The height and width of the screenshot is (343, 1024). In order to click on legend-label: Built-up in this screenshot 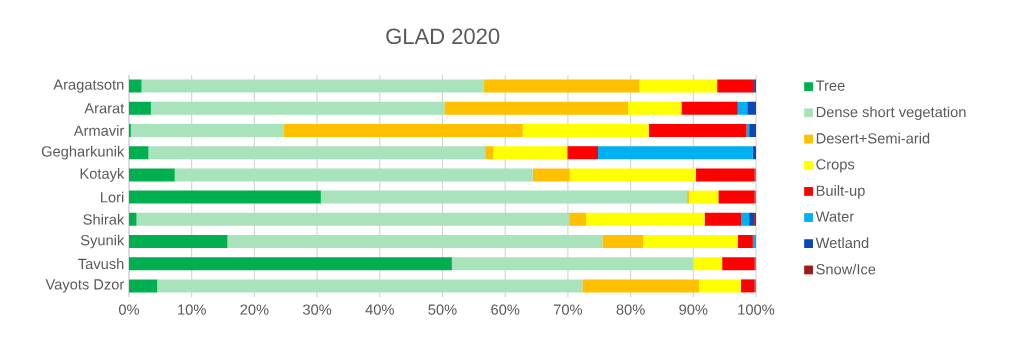, I will do `click(840, 192)`.